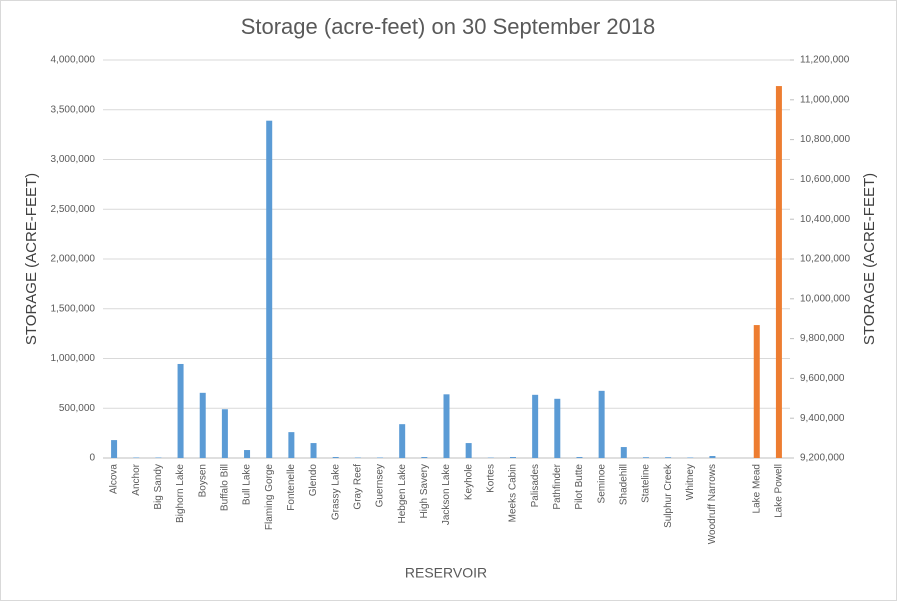 The height and width of the screenshot is (601, 897). Describe the element at coordinates (247, 485) in the screenshot. I see `x-tick-label: Bull Lake` at that location.